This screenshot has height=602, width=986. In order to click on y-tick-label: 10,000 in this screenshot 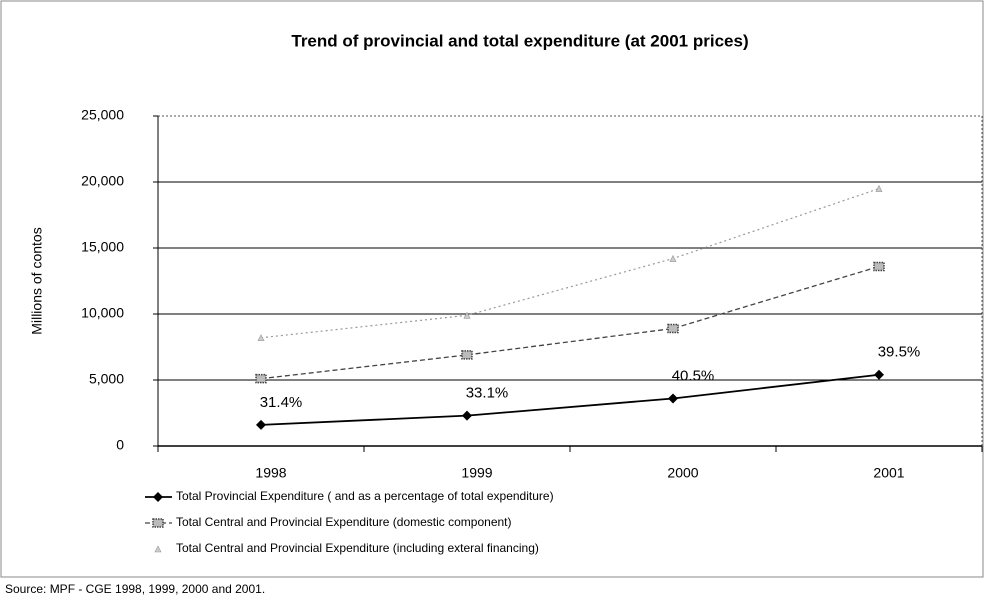, I will do `click(102, 313)`.